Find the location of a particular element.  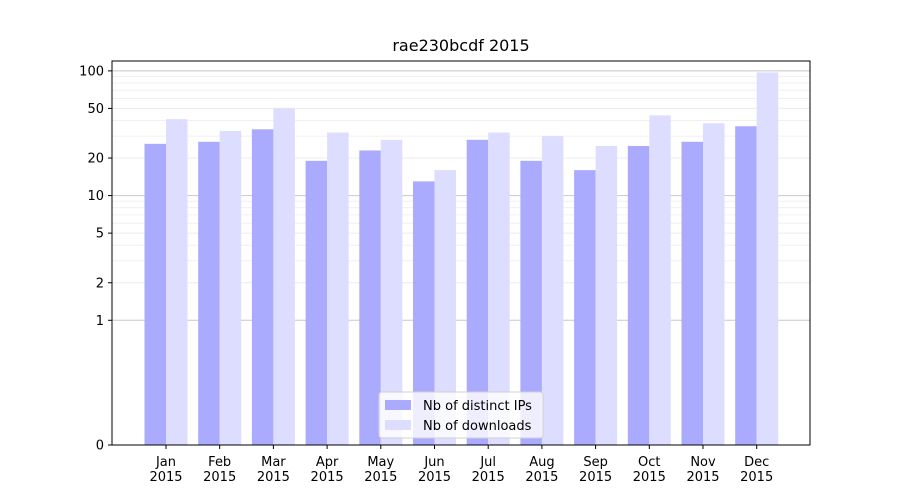

legend: Nb of distinct IPs Nb of downloads is located at coordinates (461, 415).